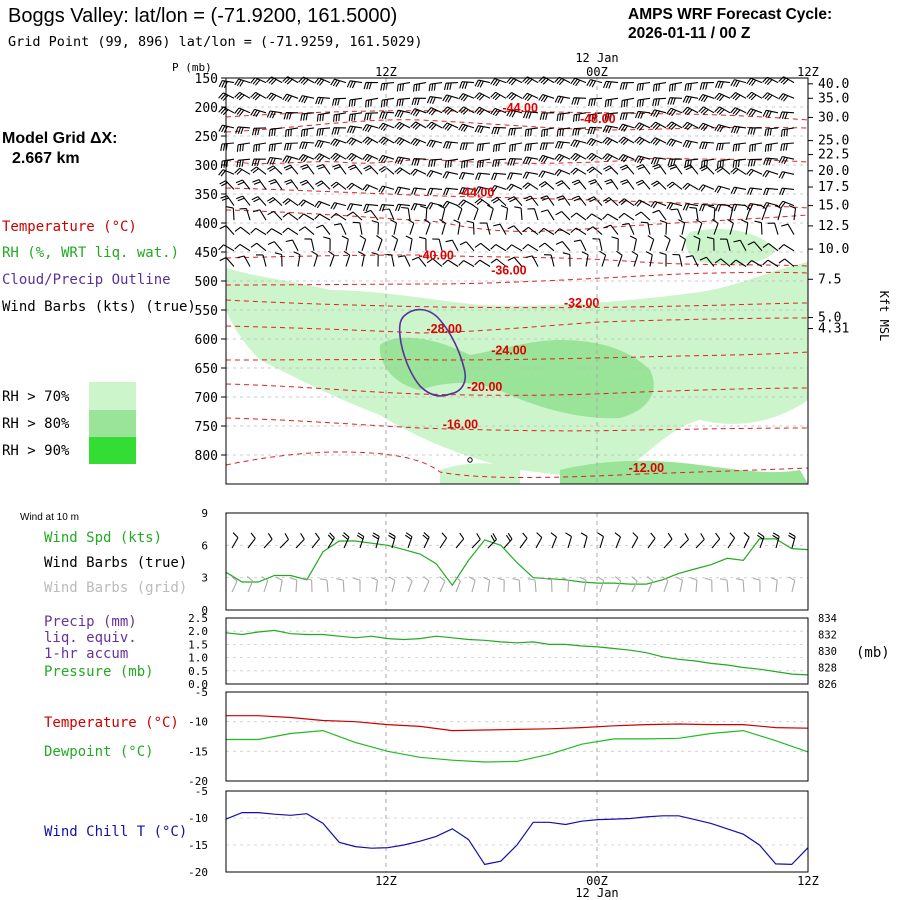  Describe the element at coordinates (829, 279) in the screenshot. I see `height-tick-label: 7.5` at that location.